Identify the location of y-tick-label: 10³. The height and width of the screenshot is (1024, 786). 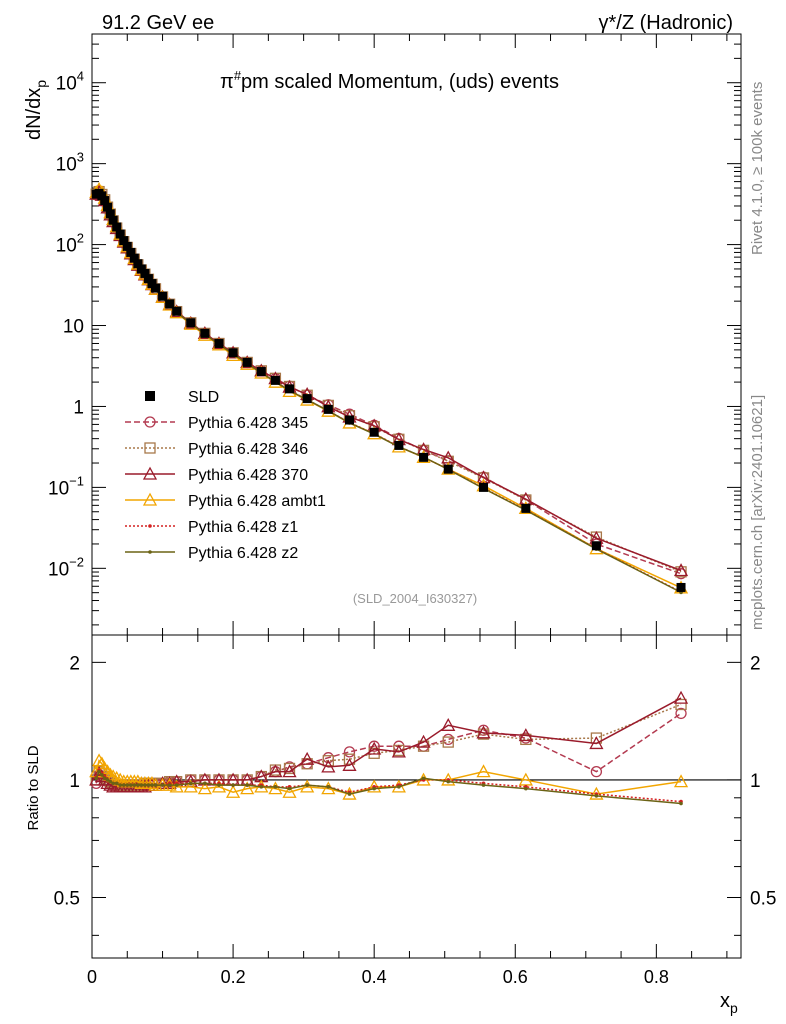
(70, 163).